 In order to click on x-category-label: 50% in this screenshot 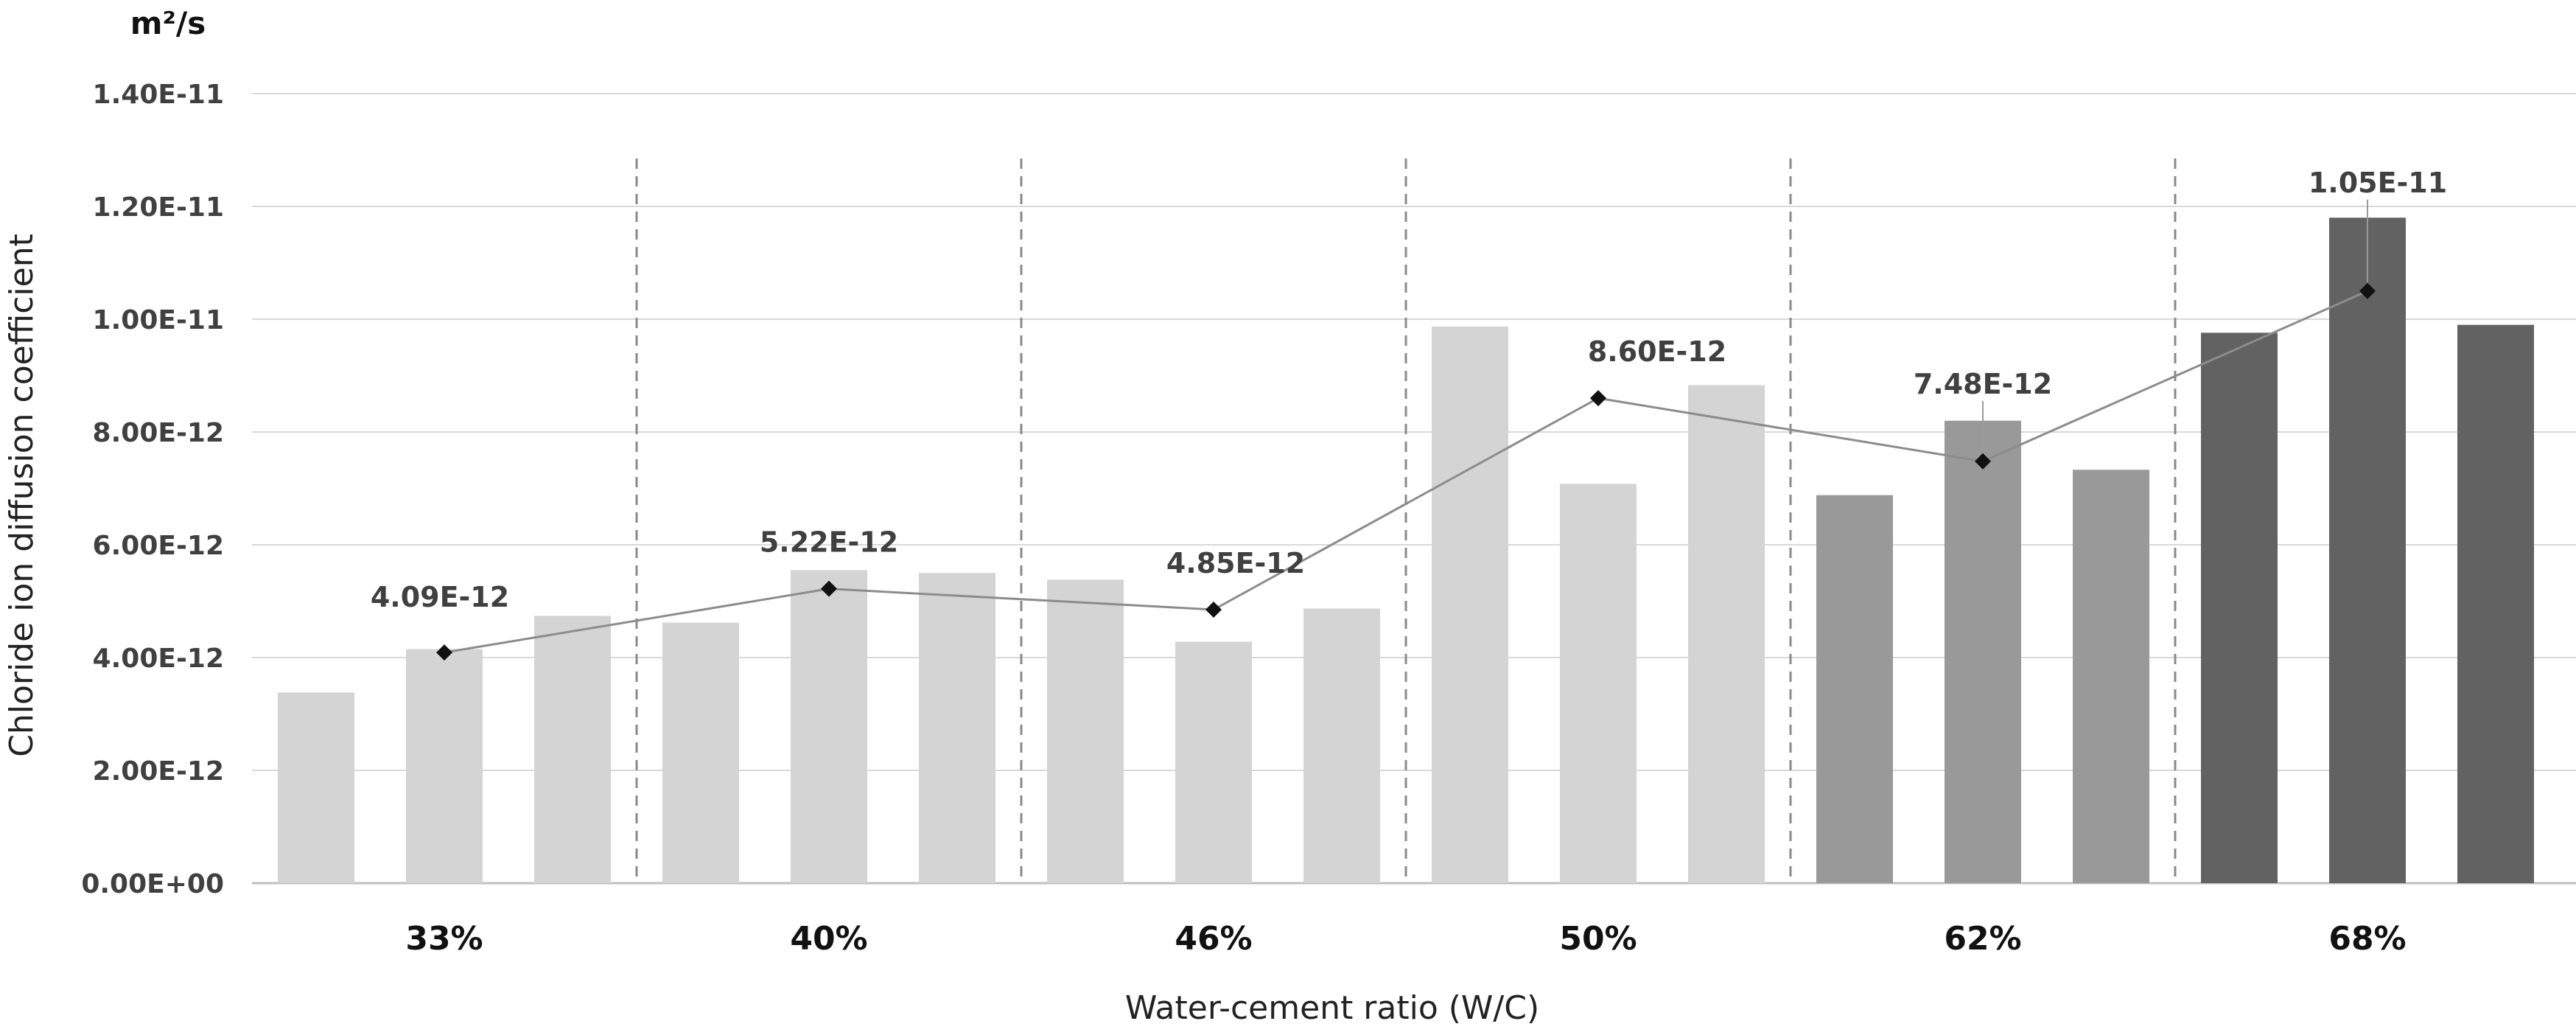, I will do `click(1598, 939)`.